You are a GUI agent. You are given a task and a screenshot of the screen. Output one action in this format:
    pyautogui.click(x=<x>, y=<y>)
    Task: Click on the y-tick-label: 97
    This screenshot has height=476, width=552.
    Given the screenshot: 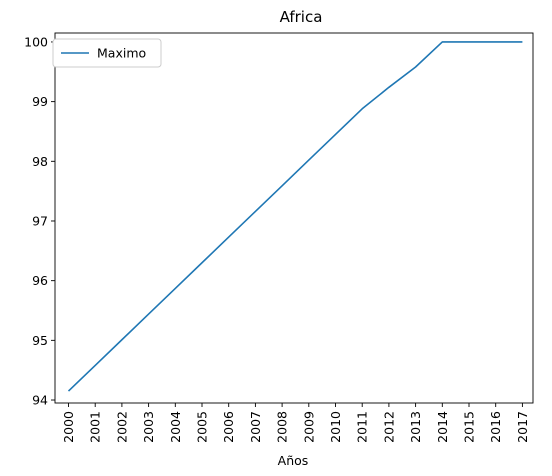 What is the action you would take?
    pyautogui.click(x=40, y=220)
    